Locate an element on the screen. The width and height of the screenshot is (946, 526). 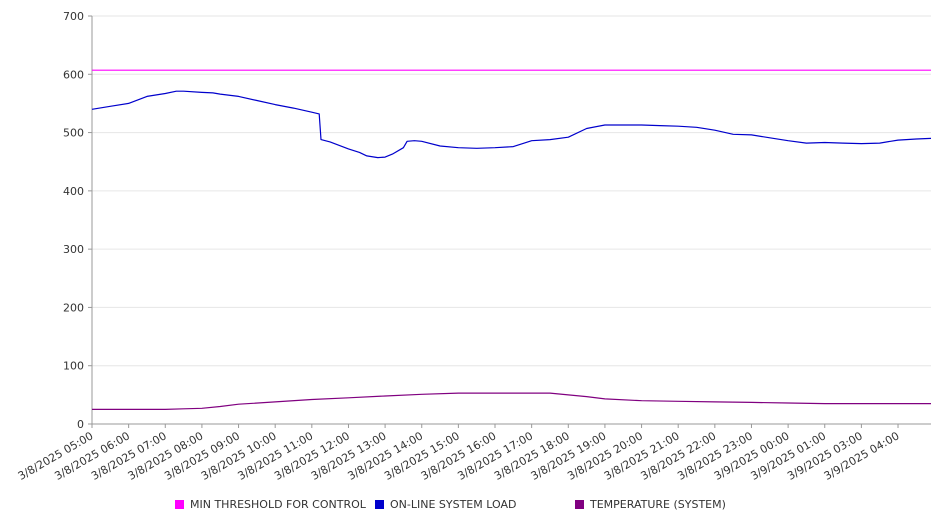
y-tick-label: 200 is located at coordinates (73, 307).